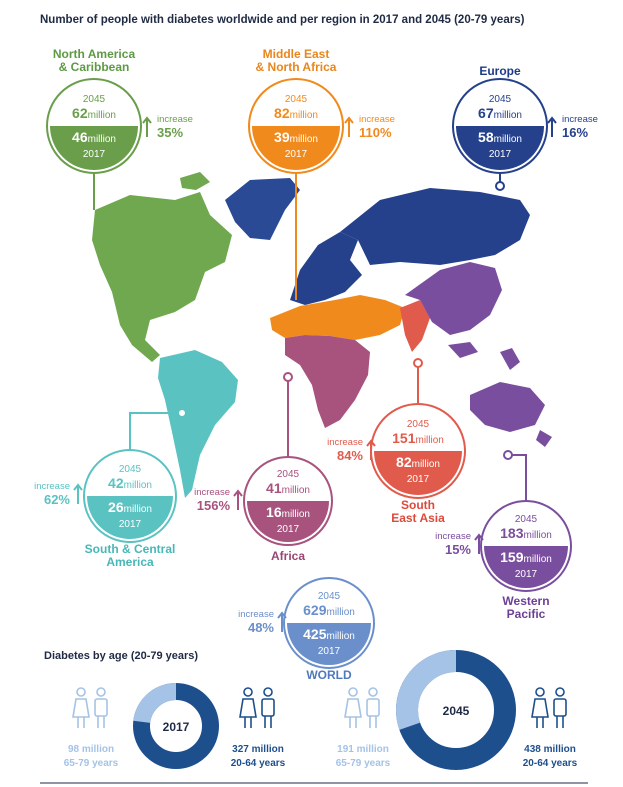 The height and width of the screenshot is (787, 623). I want to click on increase-percent-wp: 15%, so click(458, 549).